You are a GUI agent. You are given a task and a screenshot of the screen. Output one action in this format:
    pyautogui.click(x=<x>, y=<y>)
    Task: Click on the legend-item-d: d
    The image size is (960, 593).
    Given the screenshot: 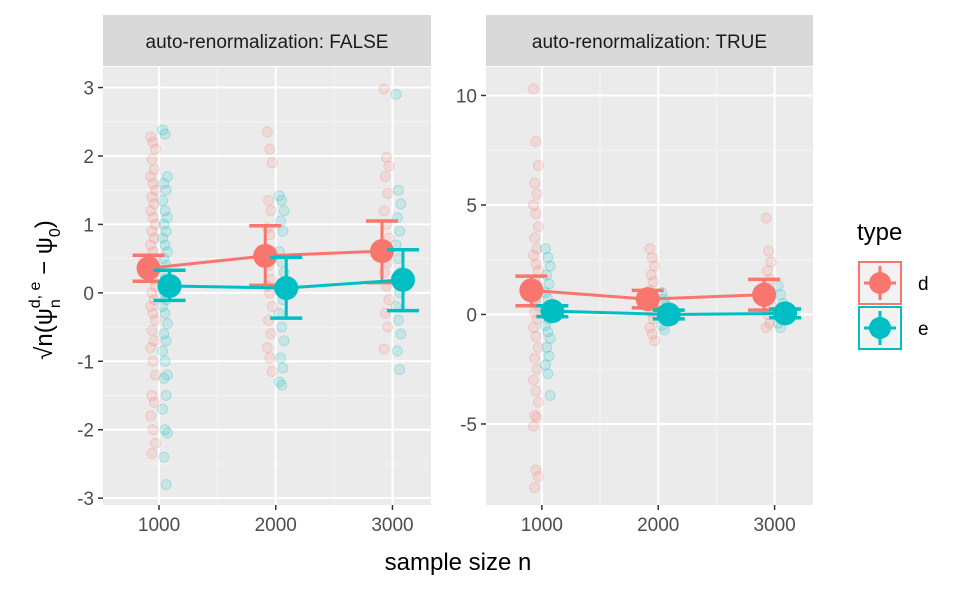 What is the action you would take?
    pyautogui.click(x=893, y=283)
    